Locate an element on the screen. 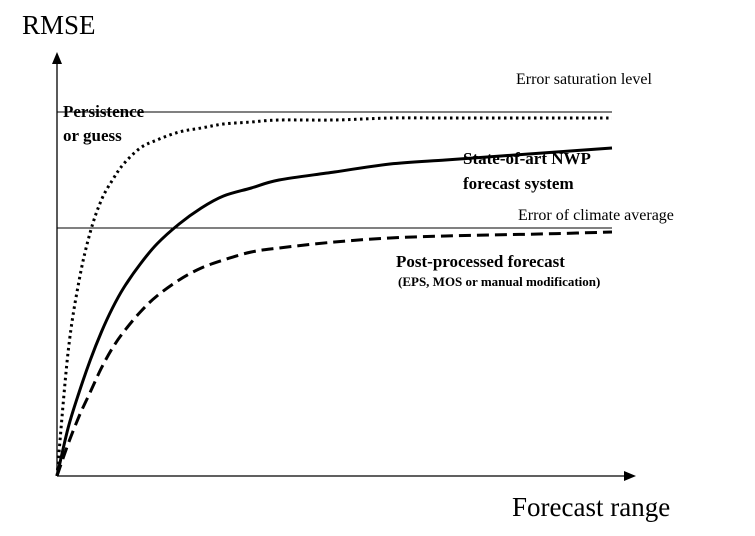 The width and height of the screenshot is (755, 536). x-axis-title: Forecast range is located at coordinates (591, 507).